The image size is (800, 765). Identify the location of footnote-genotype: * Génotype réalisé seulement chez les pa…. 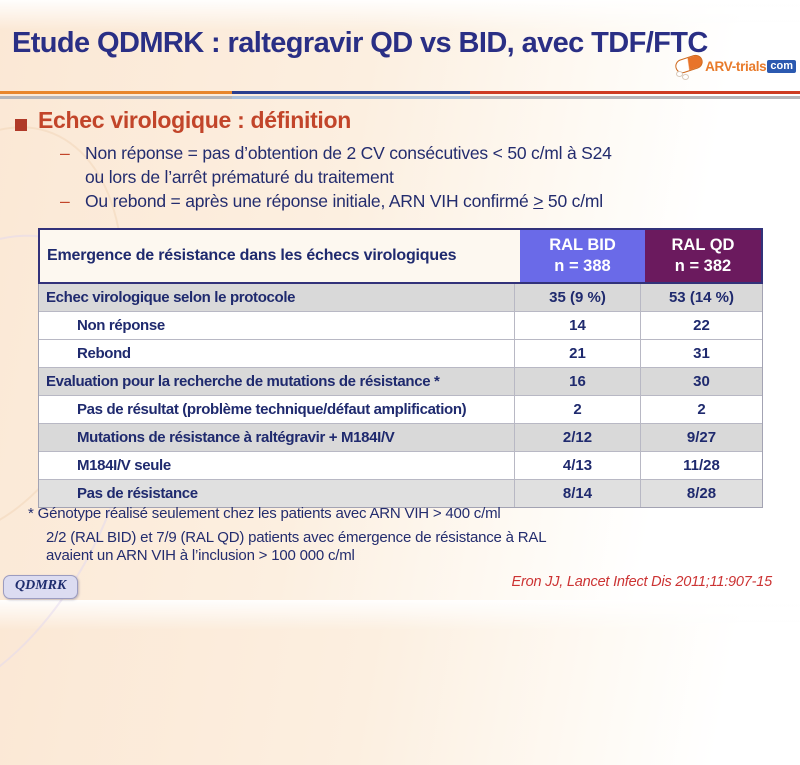
(264, 513).